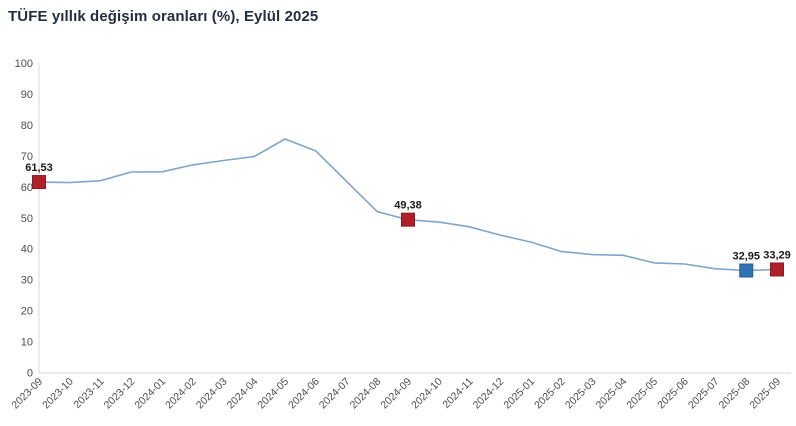 The width and height of the screenshot is (796, 426). I want to click on x-tick-label: 2024-10, so click(427, 394).